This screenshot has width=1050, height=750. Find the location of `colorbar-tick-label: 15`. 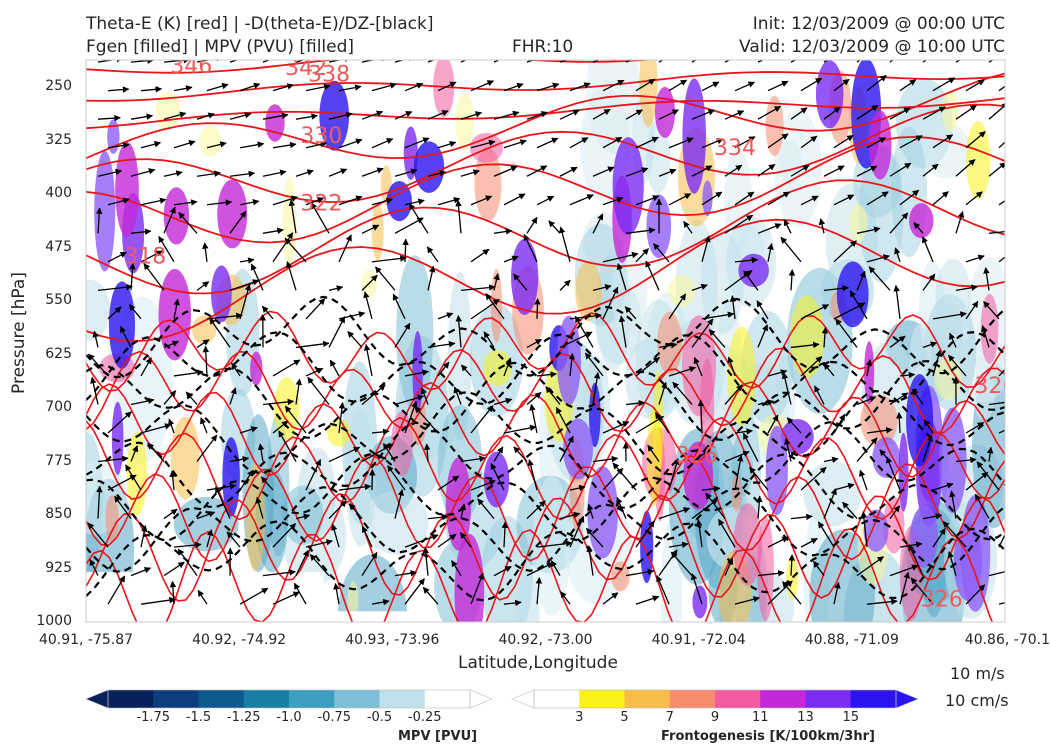

colorbar-tick-label: 15 is located at coordinates (851, 717).